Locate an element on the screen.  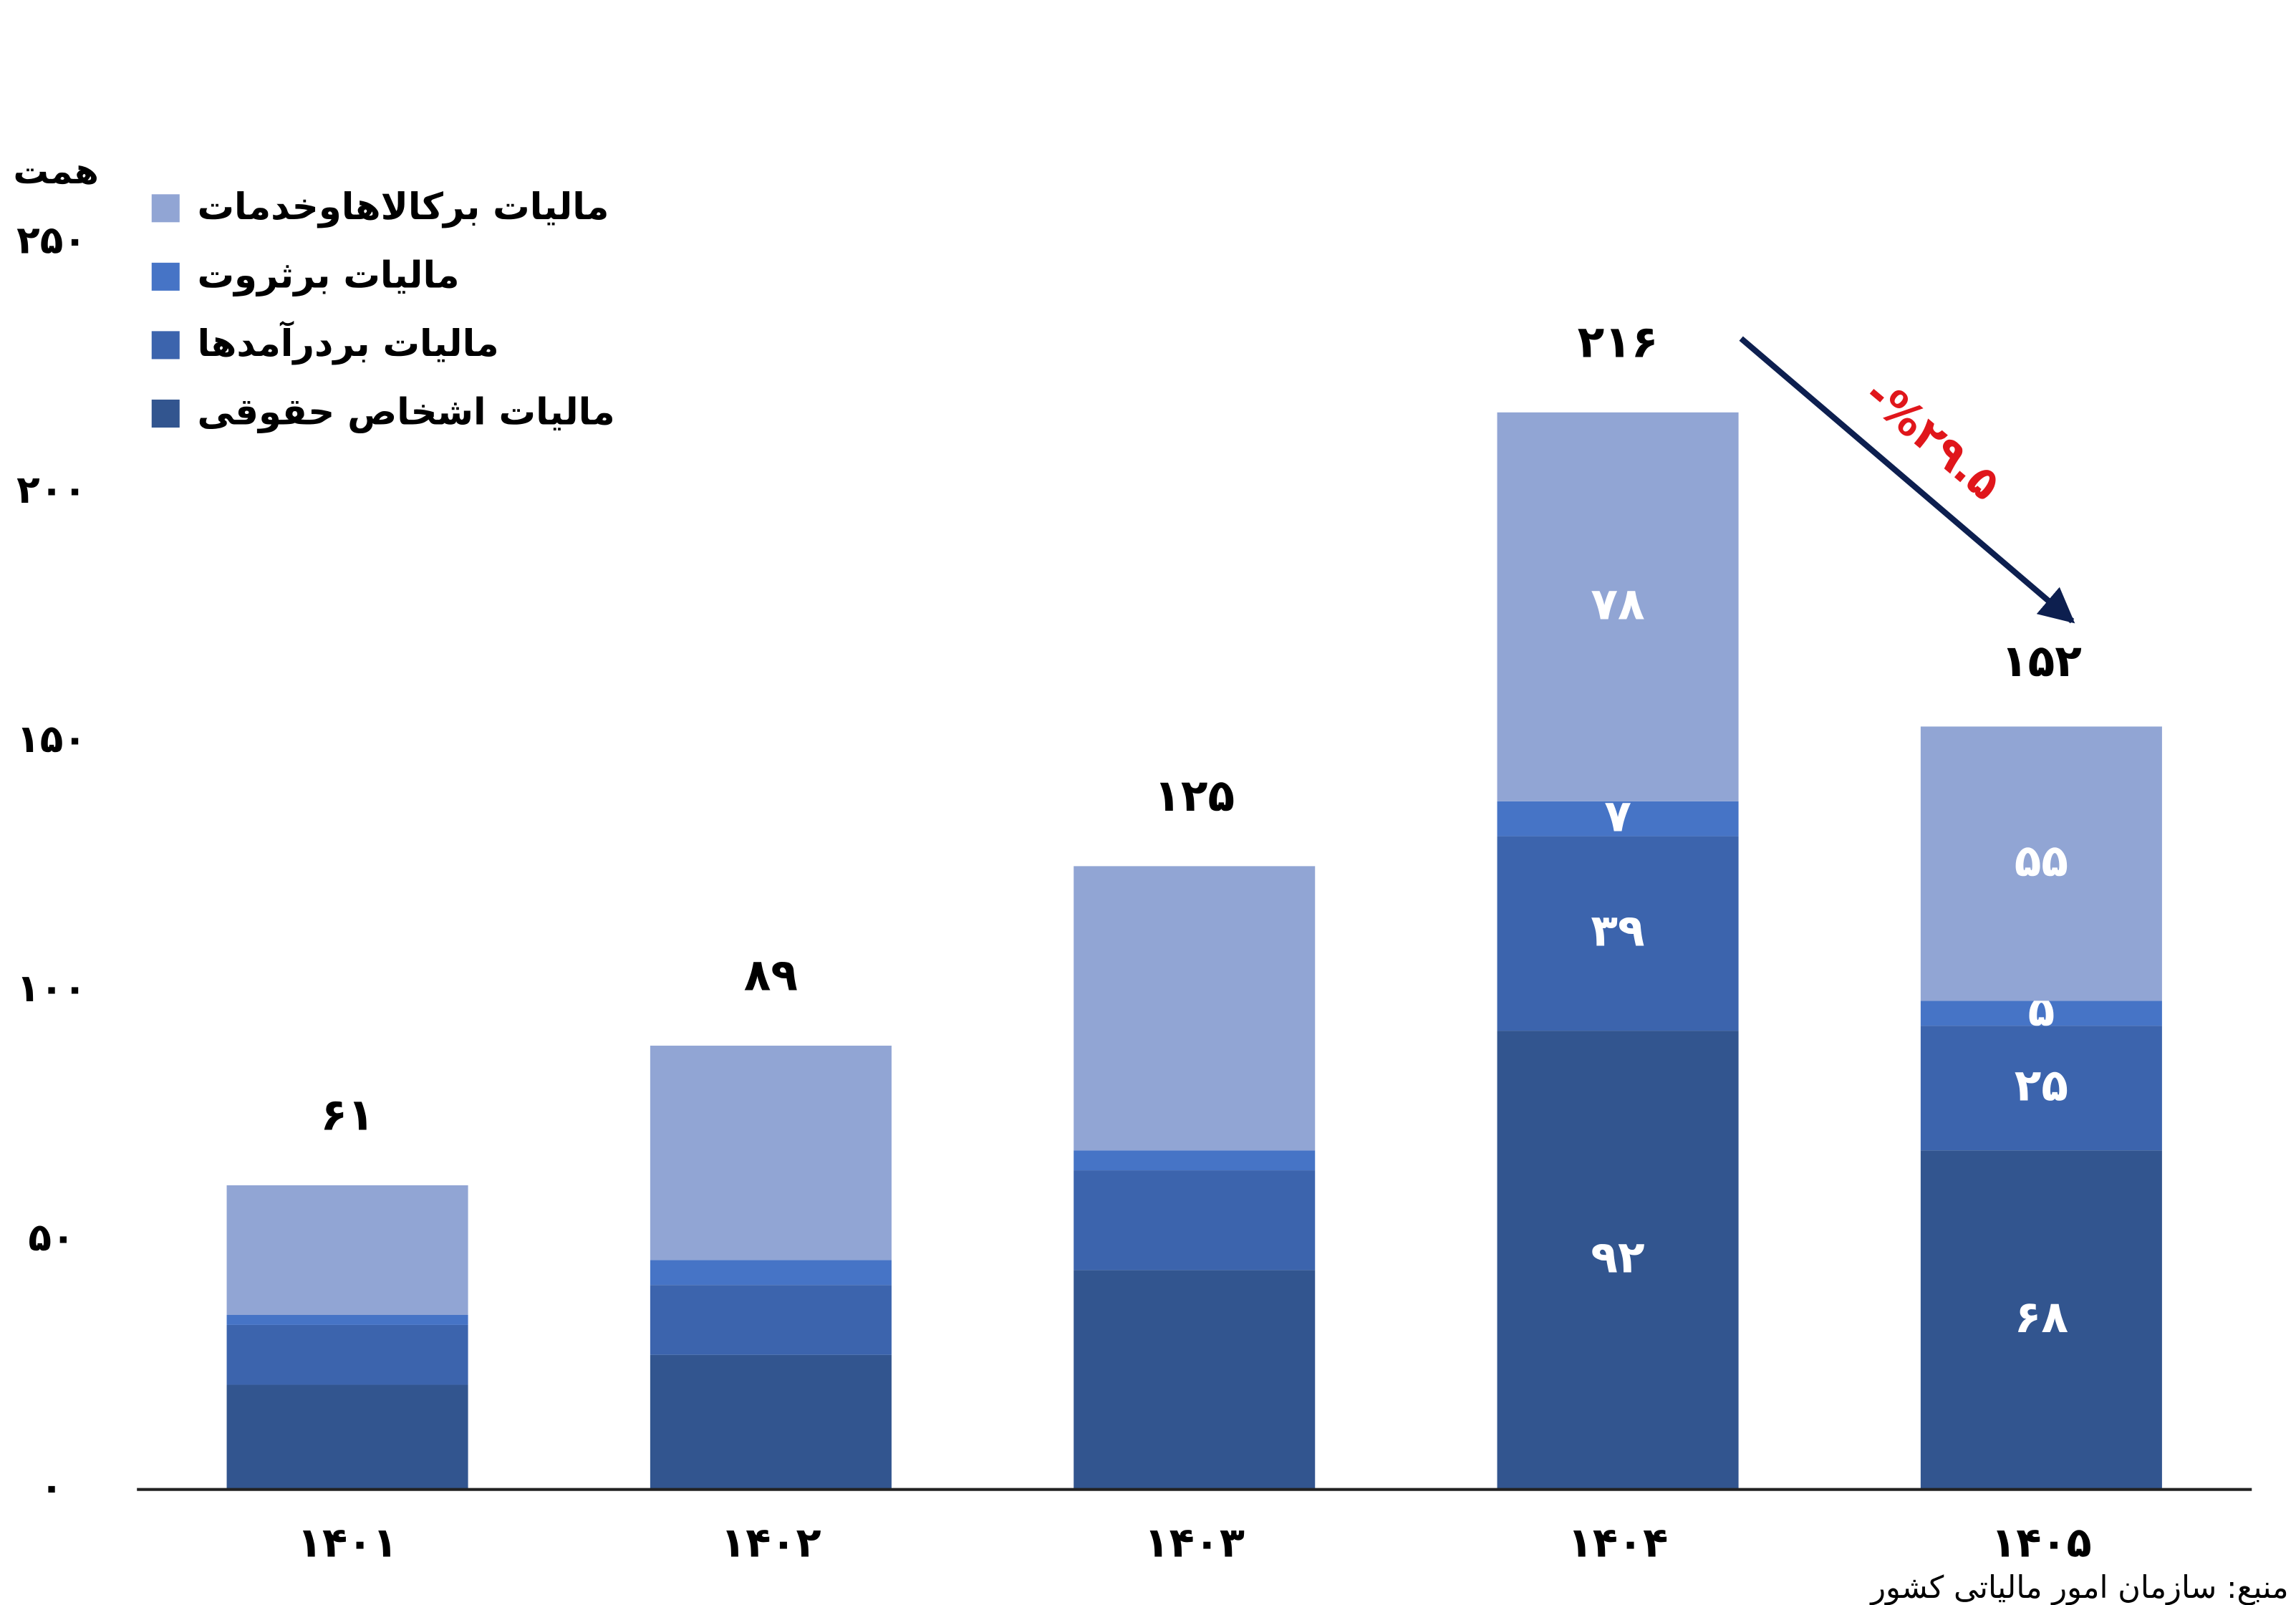
x-tick-label: ۱۴۰۵ is located at coordinates (2041, 1542).